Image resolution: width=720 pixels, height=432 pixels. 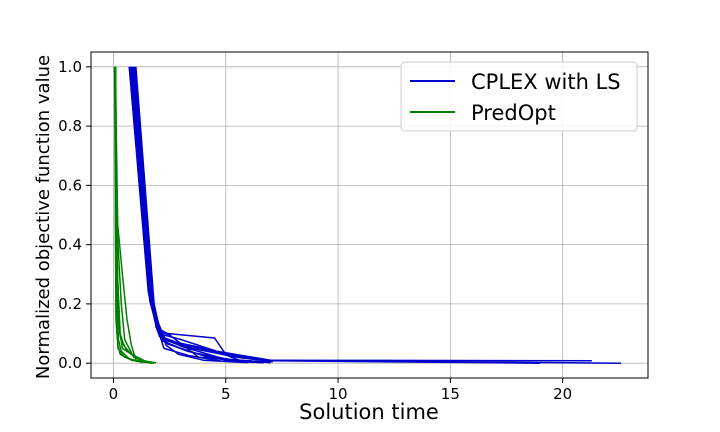 What do you see at coordinates (70, 126) in the screenshot?
I see `y-tick-label: 0.8` at bounding box center [70, 126].